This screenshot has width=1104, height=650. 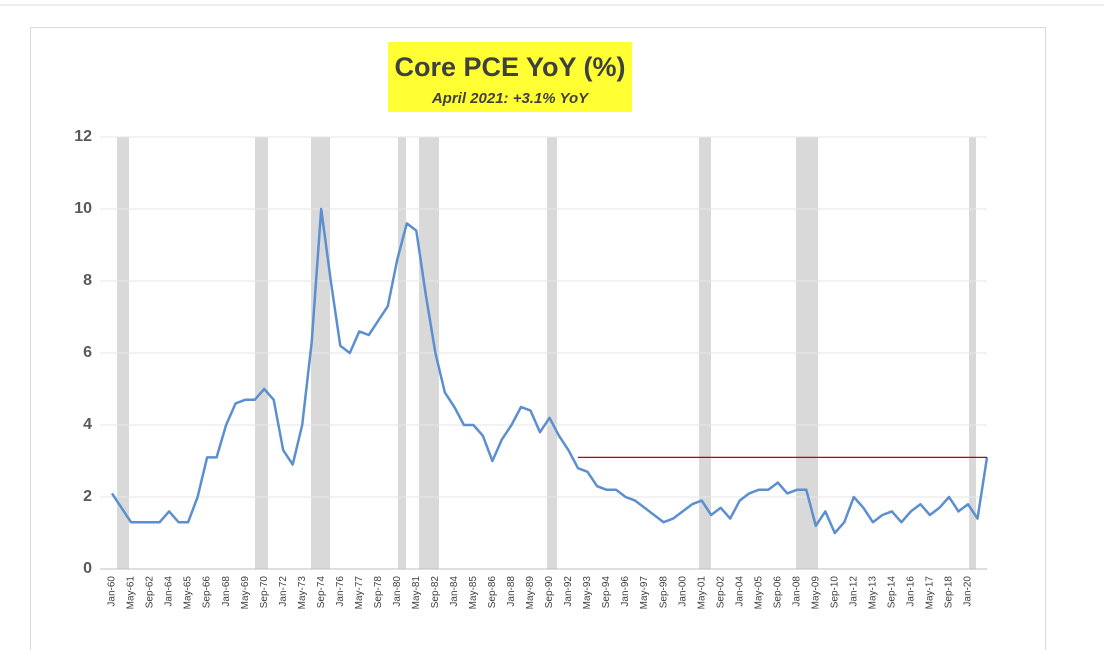 I want to click on y-tick-label: 4, so click(x=87, y=424).